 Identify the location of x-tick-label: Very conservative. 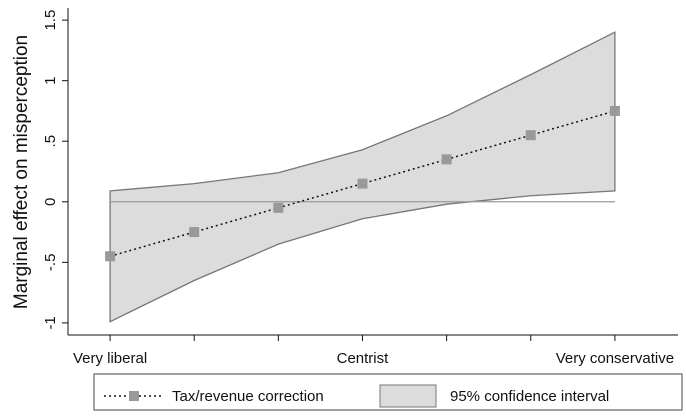
(615, 358).